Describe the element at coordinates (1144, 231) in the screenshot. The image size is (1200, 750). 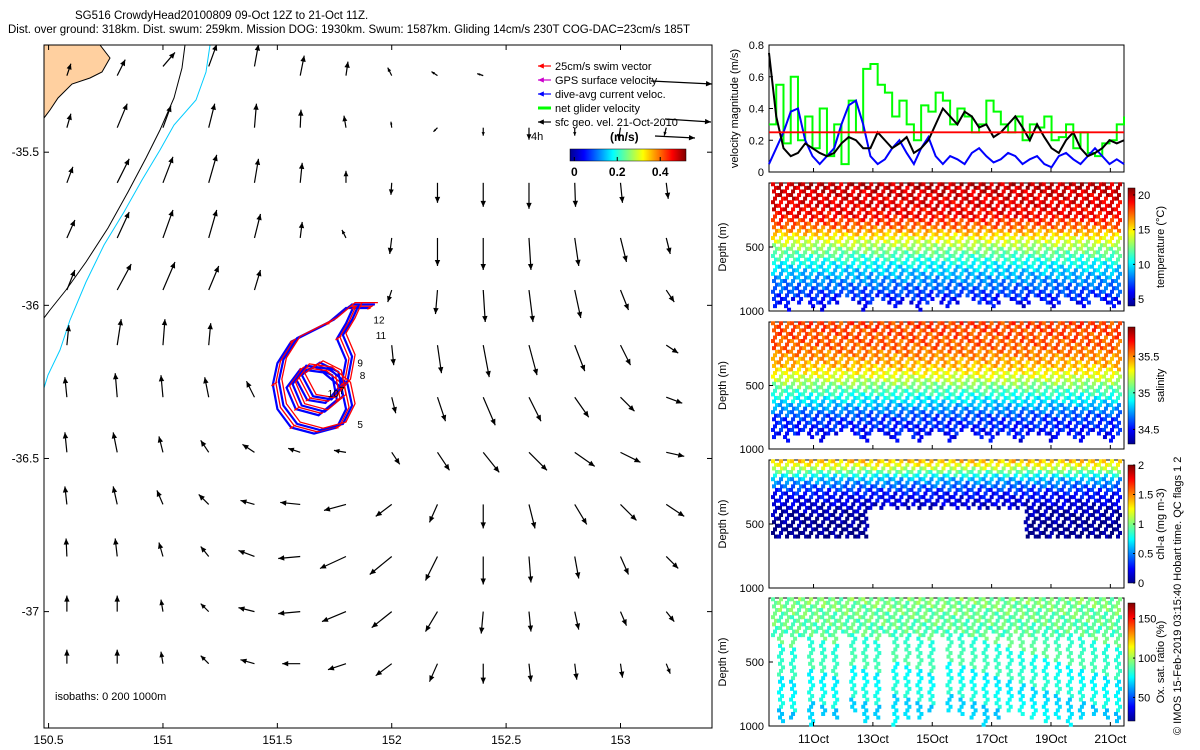
I see `section-colorbar-tick-label: 15` at that location.